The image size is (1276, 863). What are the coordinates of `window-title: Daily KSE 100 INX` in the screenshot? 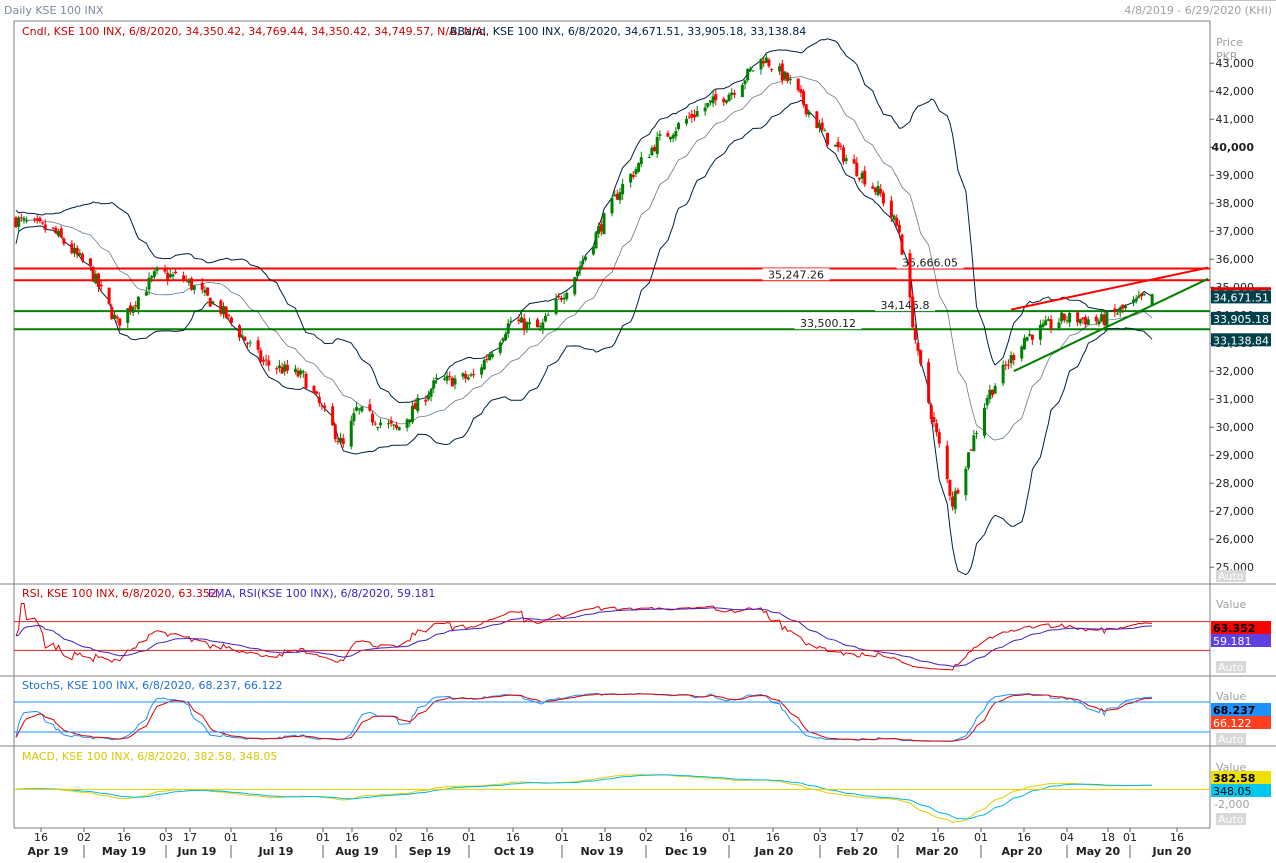 It's located at (54, 10).